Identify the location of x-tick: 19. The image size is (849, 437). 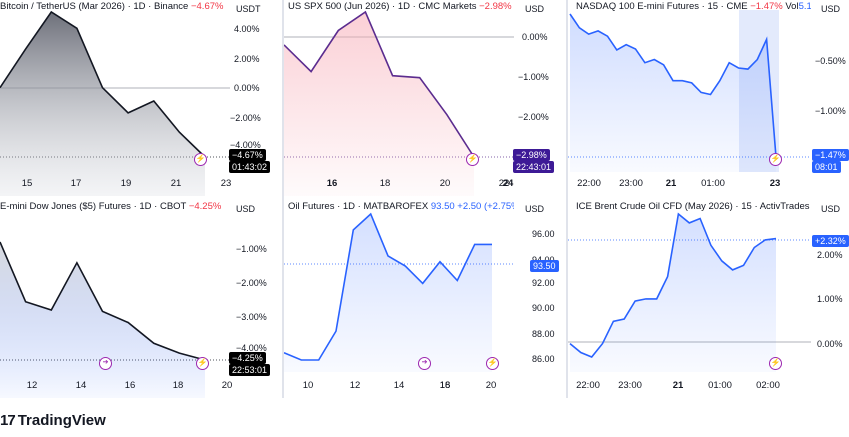
(126, 183).